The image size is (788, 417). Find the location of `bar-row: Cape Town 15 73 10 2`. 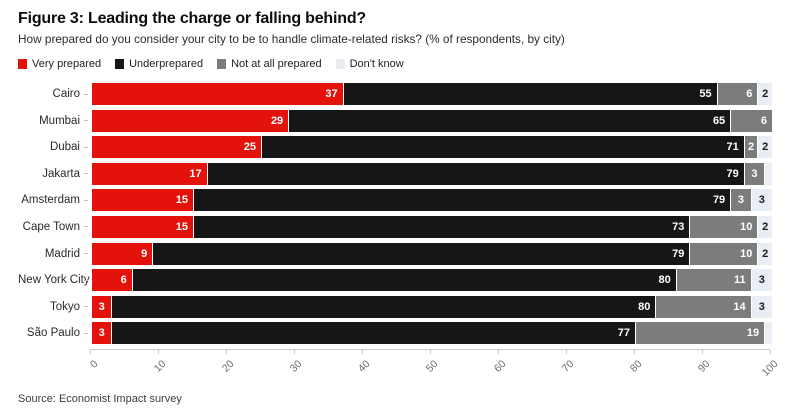

bar-row: Cape Town 15 73 10 2 is located at coordinates (395, 226).